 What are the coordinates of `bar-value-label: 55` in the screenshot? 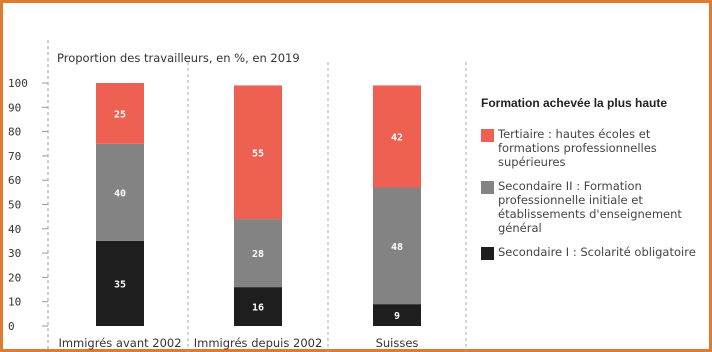 It's located at (258, 153).